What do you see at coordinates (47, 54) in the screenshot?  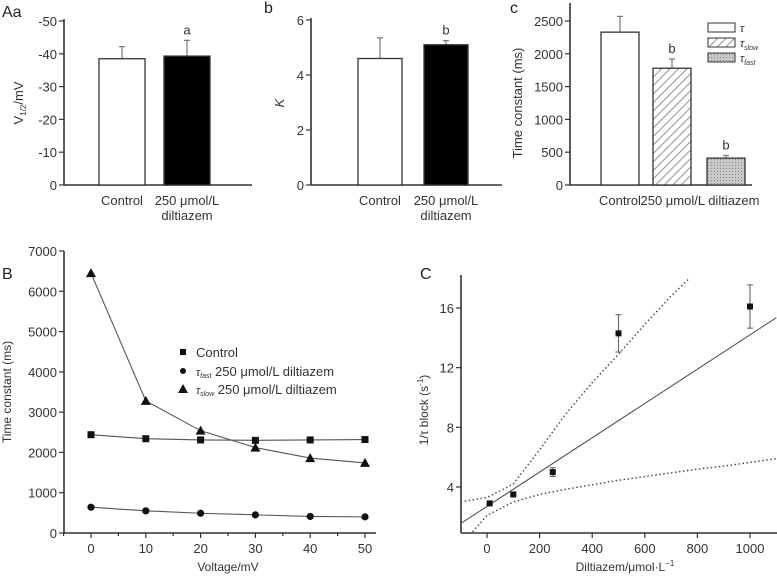 I see `y-tick-label: -40` at bounding box center [47, 54].